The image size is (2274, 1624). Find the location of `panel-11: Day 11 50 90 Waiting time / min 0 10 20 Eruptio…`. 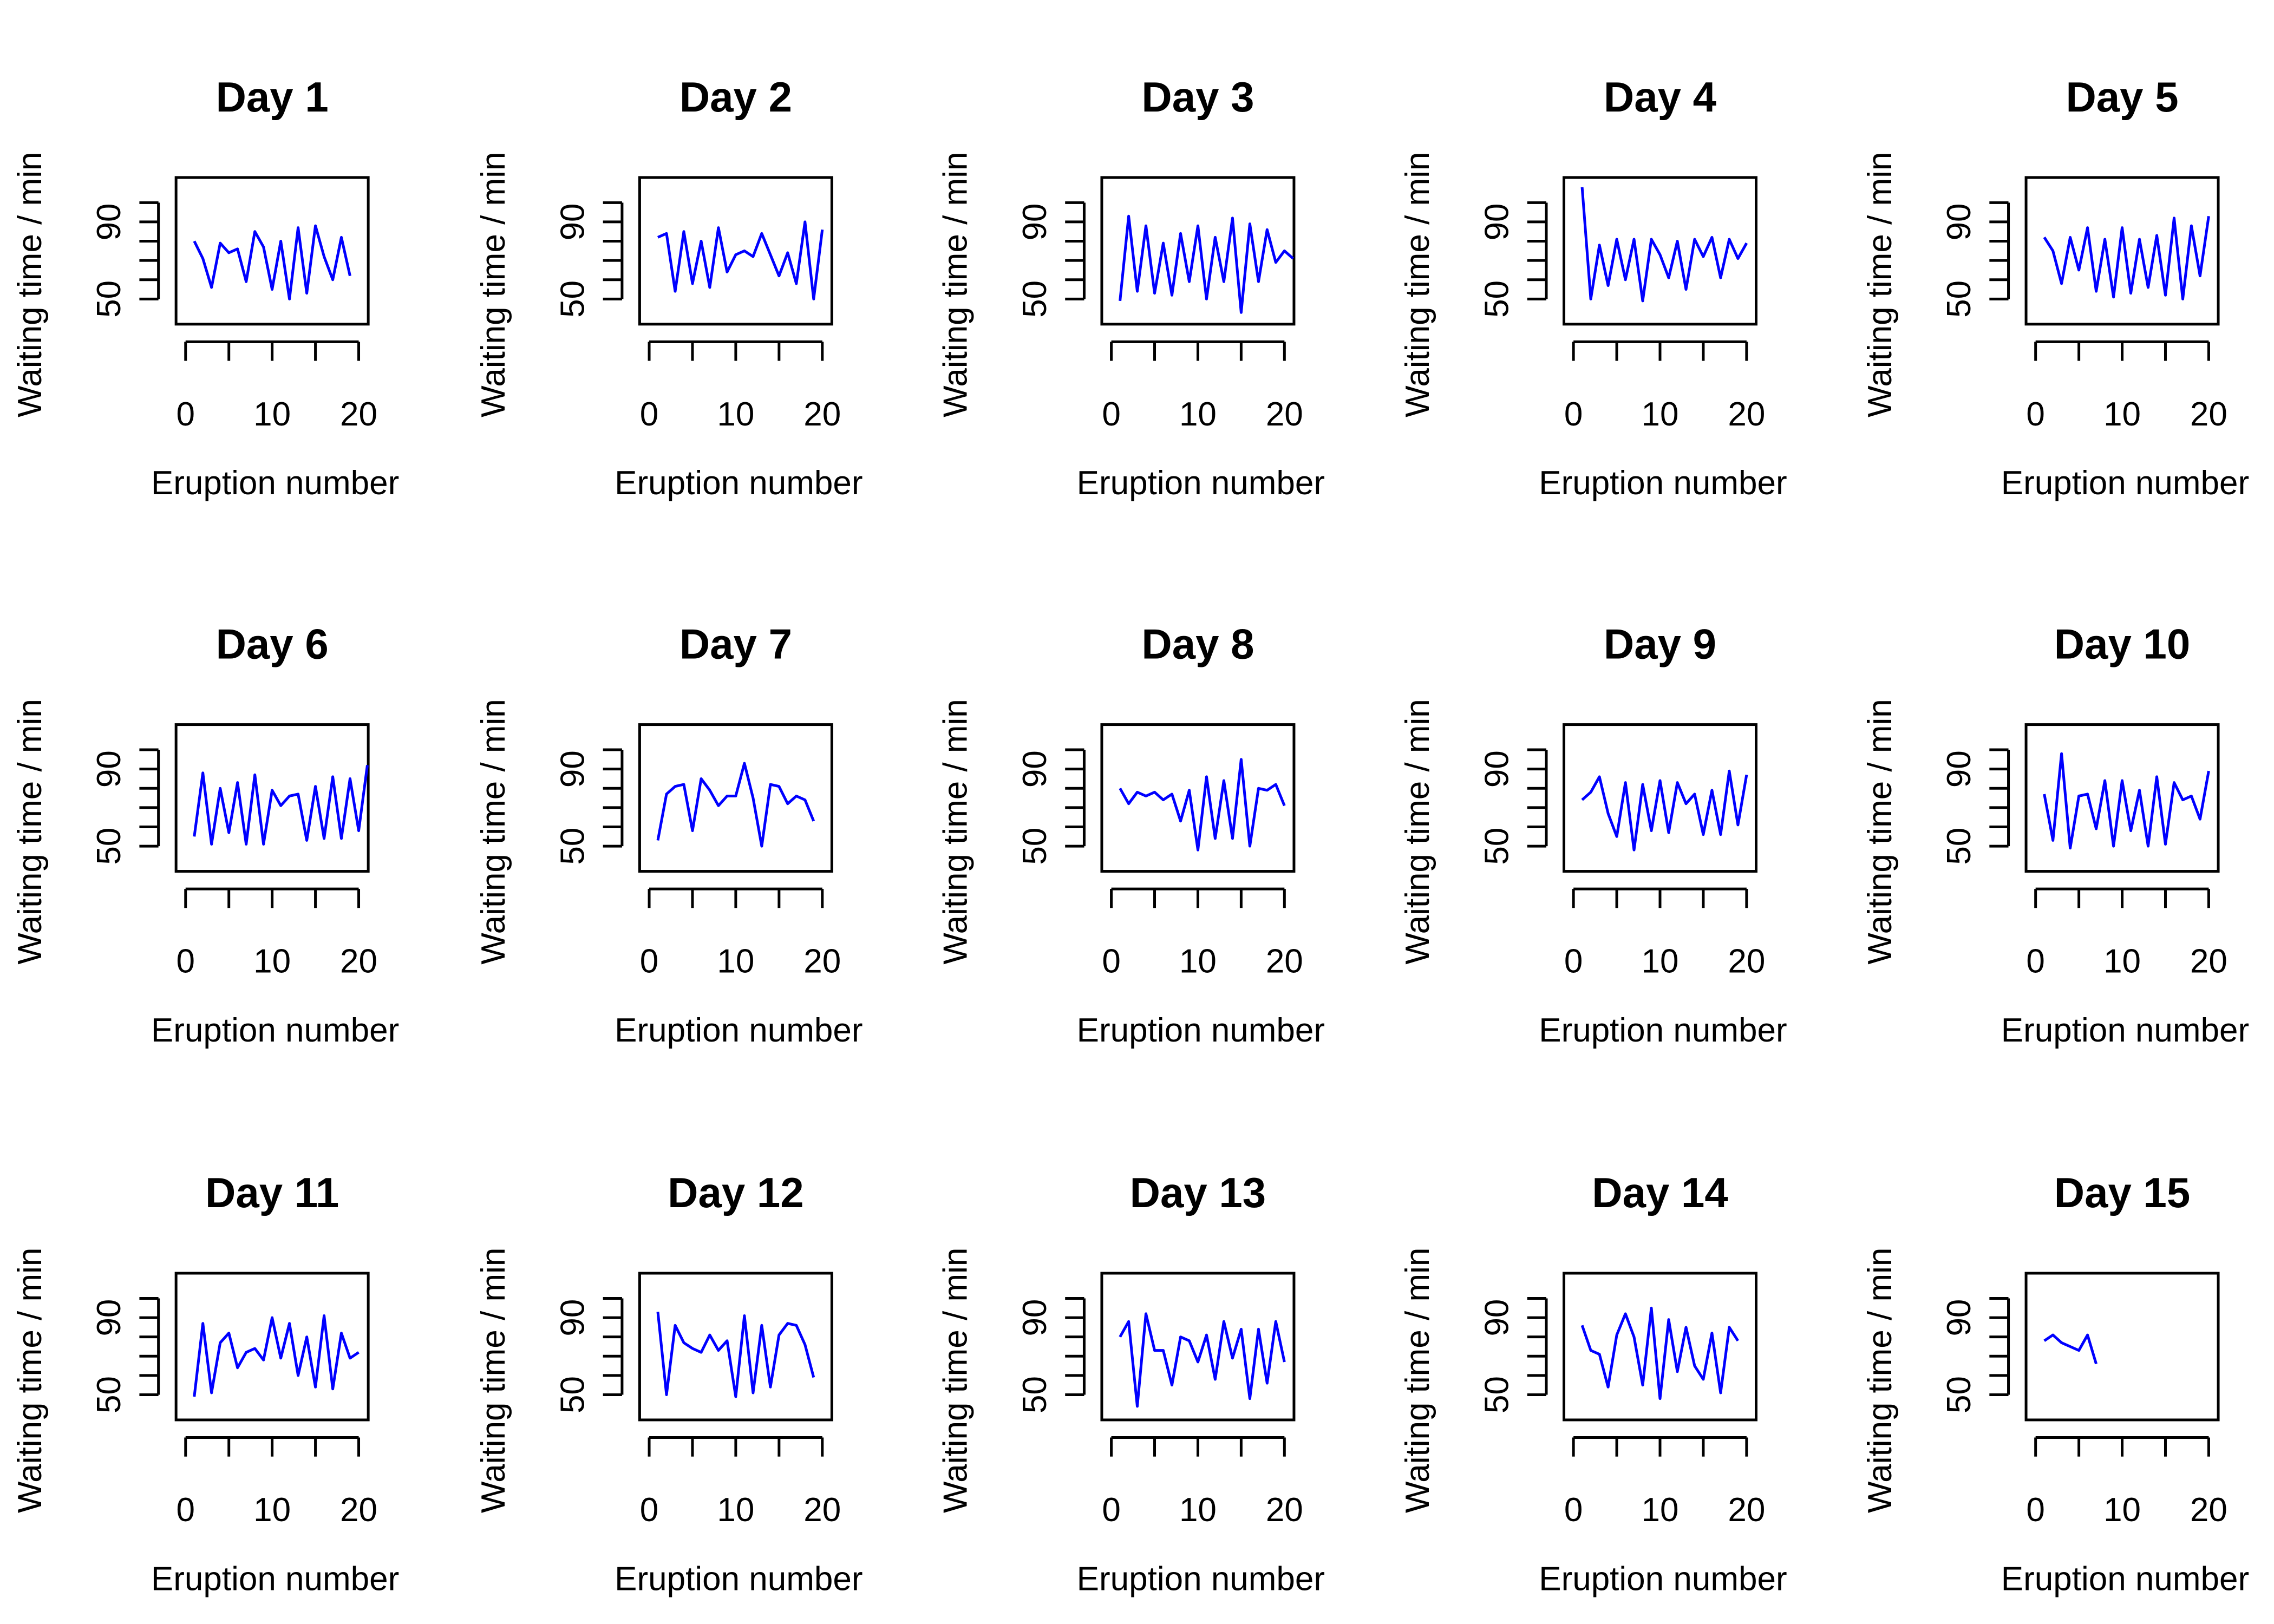

panel-11: Day 11 50 90 Waiting time / min 0 10 20 Eruptio… is located at coordinates (205, 1383).